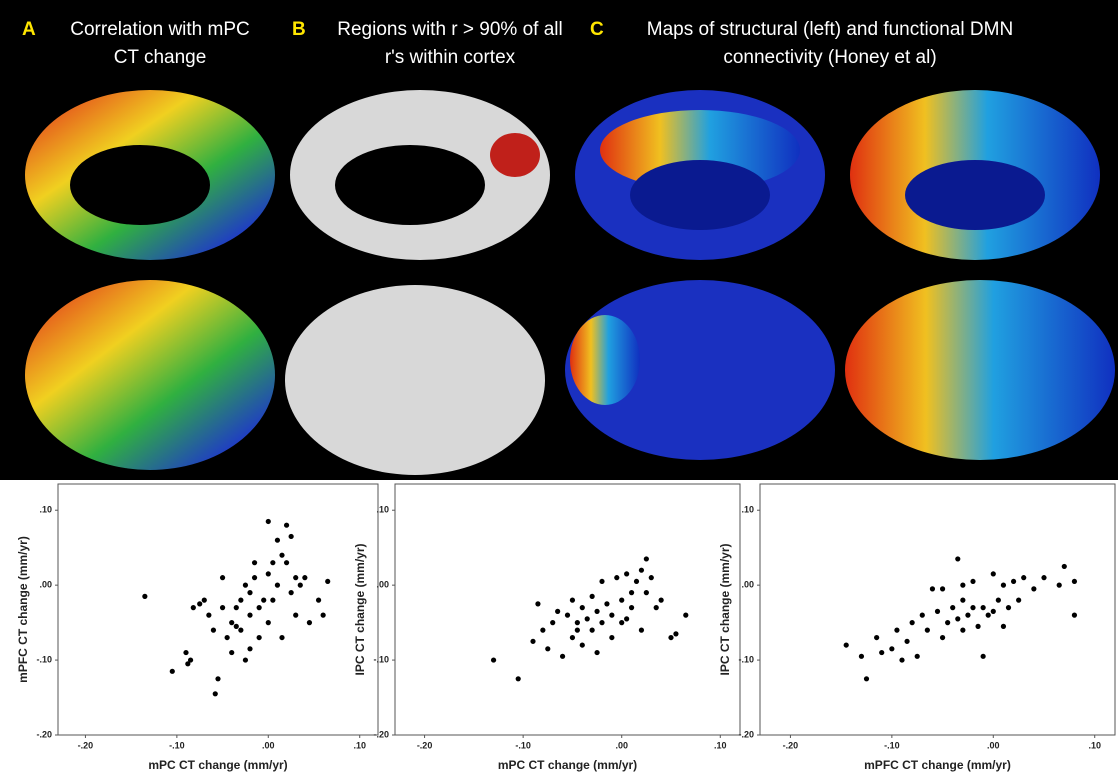 Image resolution: width=1118 pixels, height=782 pixels. Describe the element at coordinates (217, 765) in the screenshot. I see `x-axis-label: mPC CT change (mm/yr)` at that location.